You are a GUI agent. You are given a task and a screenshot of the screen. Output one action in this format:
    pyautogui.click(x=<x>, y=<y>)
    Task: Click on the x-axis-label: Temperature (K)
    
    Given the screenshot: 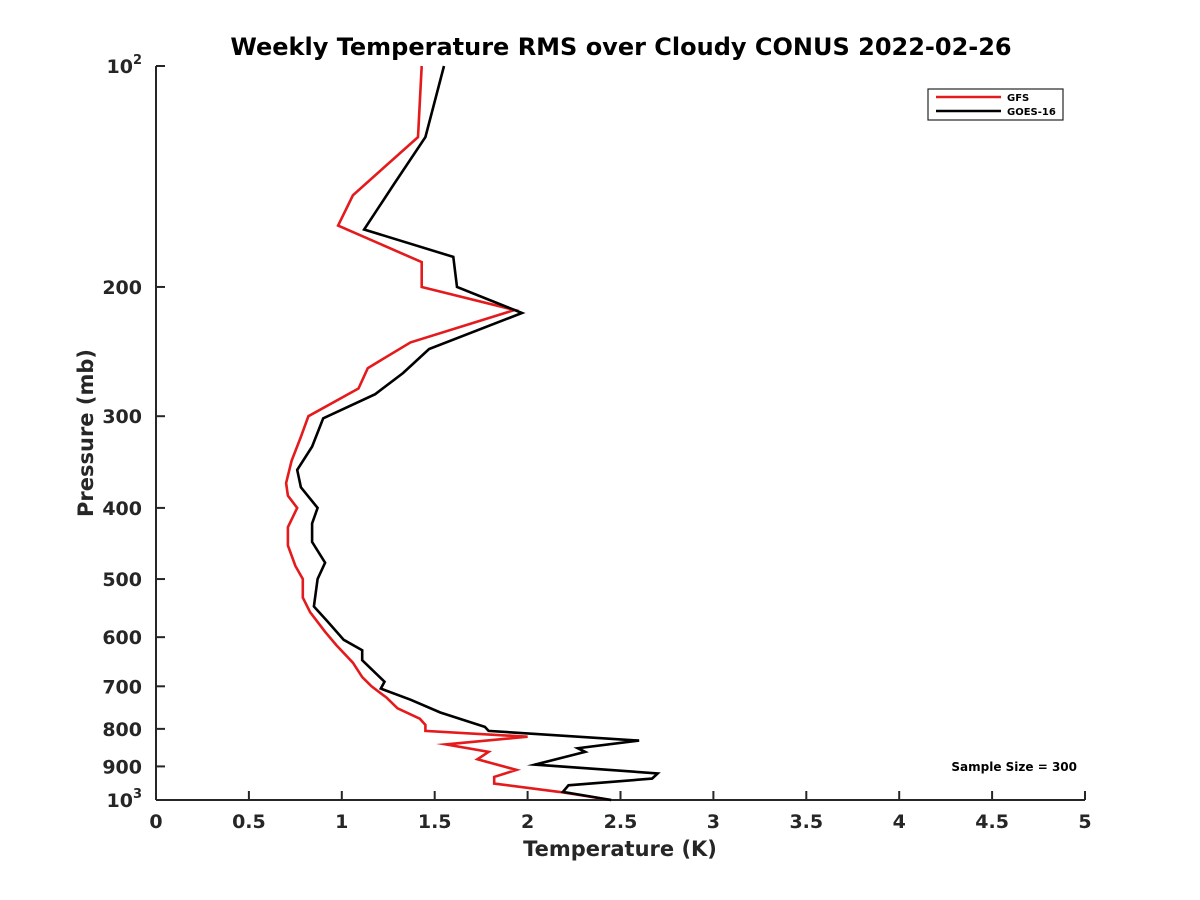 What is the action you would take?
    pyautogui.click(x=620, y=849)
    